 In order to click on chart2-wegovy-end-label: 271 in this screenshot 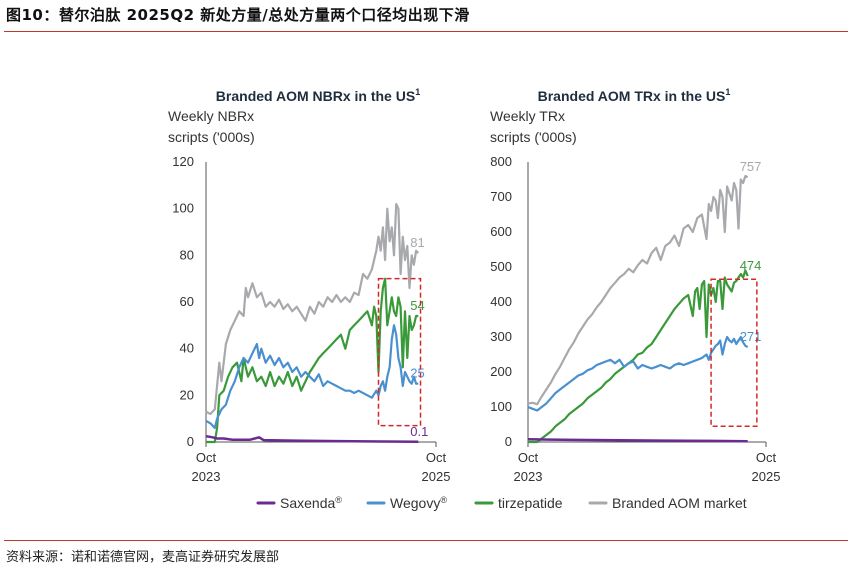, I will do `click(751, 336)`.